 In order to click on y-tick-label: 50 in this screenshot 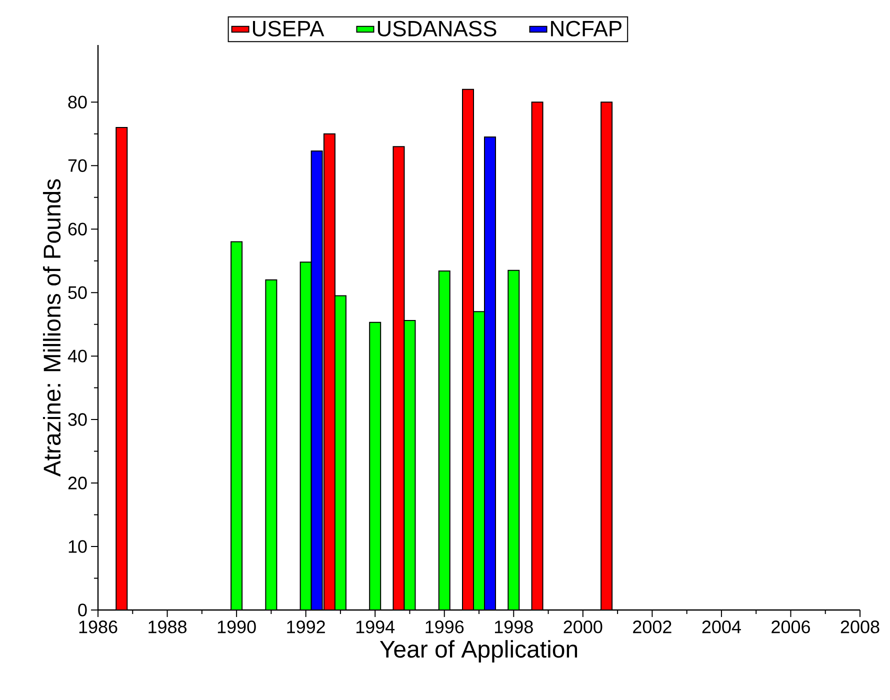, I will do `click(77, 292)`.